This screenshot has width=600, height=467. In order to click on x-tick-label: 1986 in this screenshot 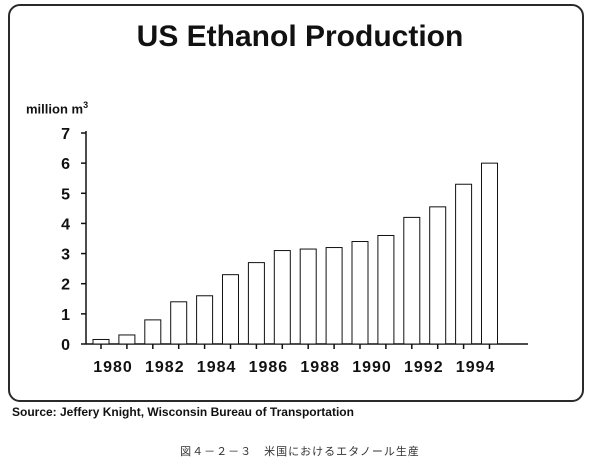, I will do `click(269, 367)`.